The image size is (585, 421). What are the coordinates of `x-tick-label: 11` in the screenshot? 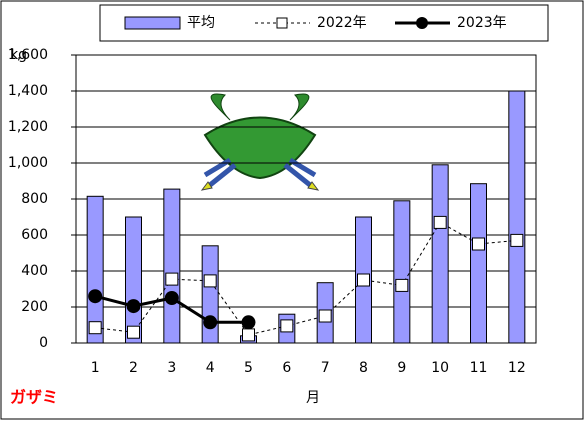 It's located at (479, 368).